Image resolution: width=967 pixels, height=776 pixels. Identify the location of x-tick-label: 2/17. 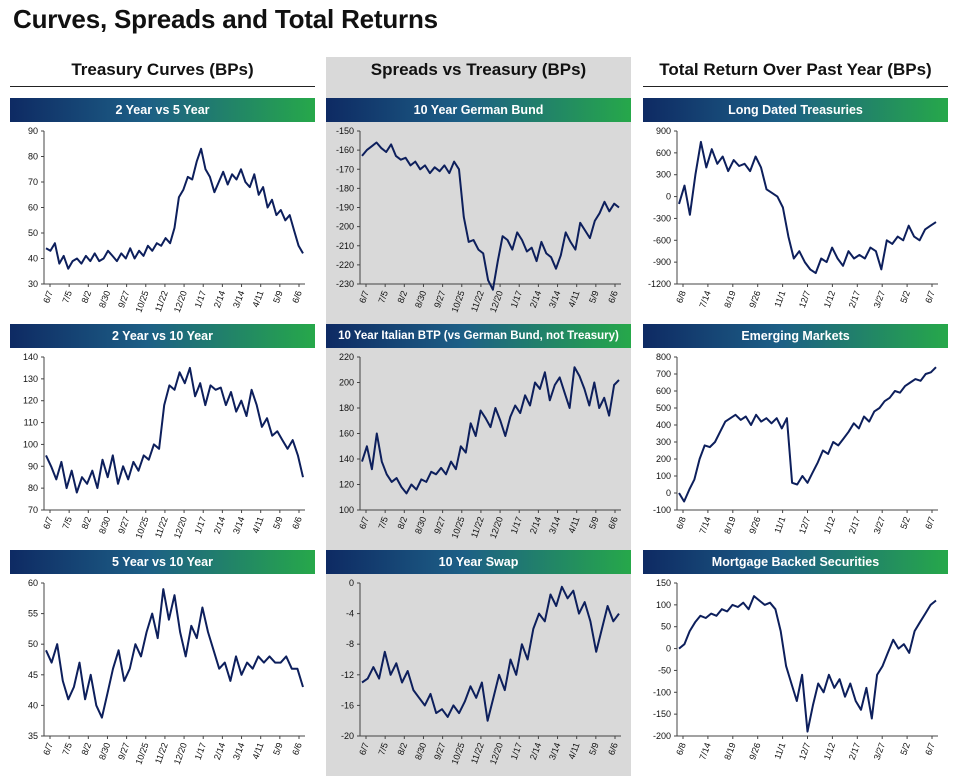
(854, 299).